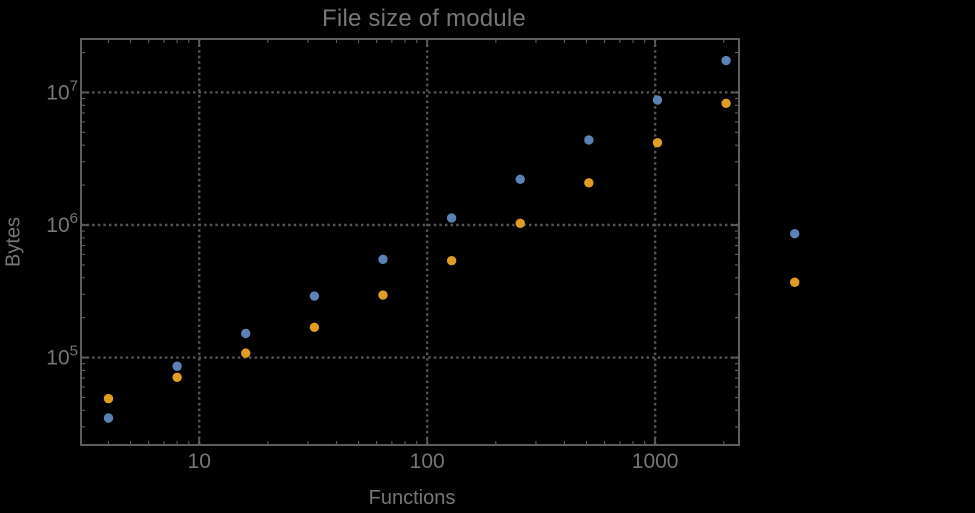  I want to click on x-tick-label: 100, so click(427, 461).